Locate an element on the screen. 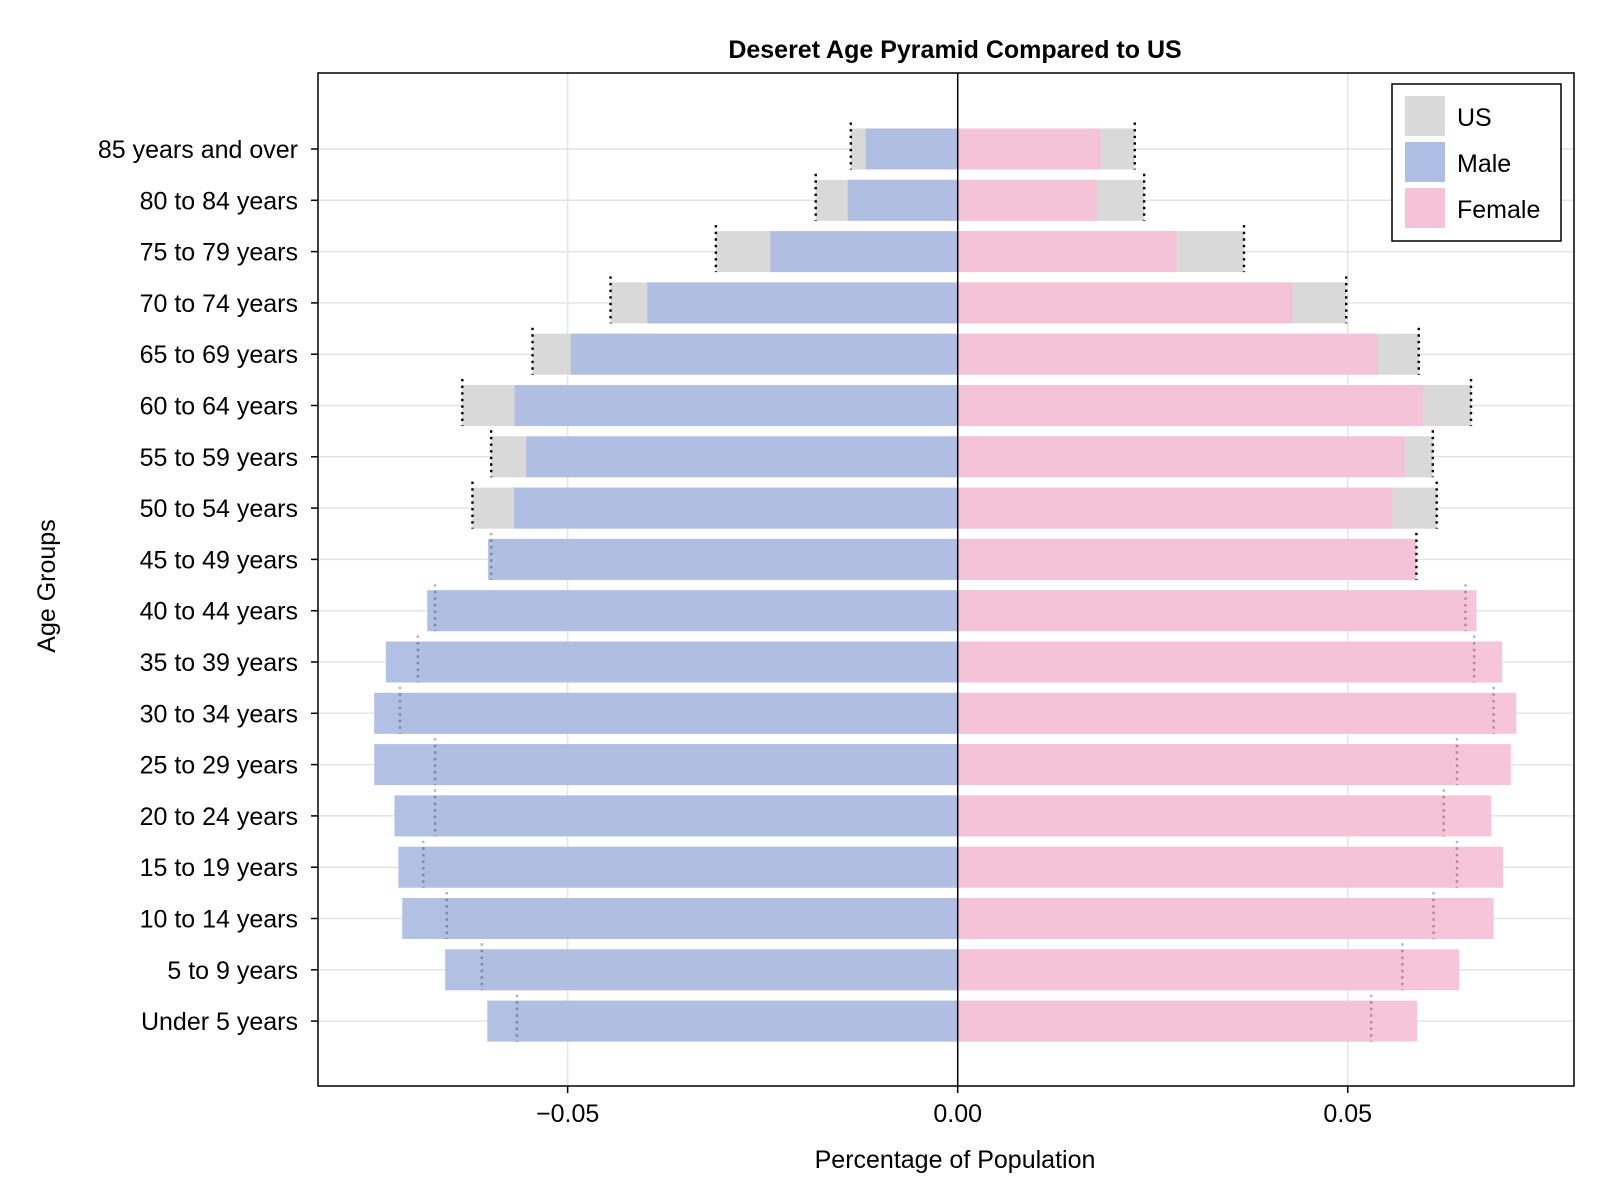  y-tick-label: 85 years and over is located at coordinates (198, 150).